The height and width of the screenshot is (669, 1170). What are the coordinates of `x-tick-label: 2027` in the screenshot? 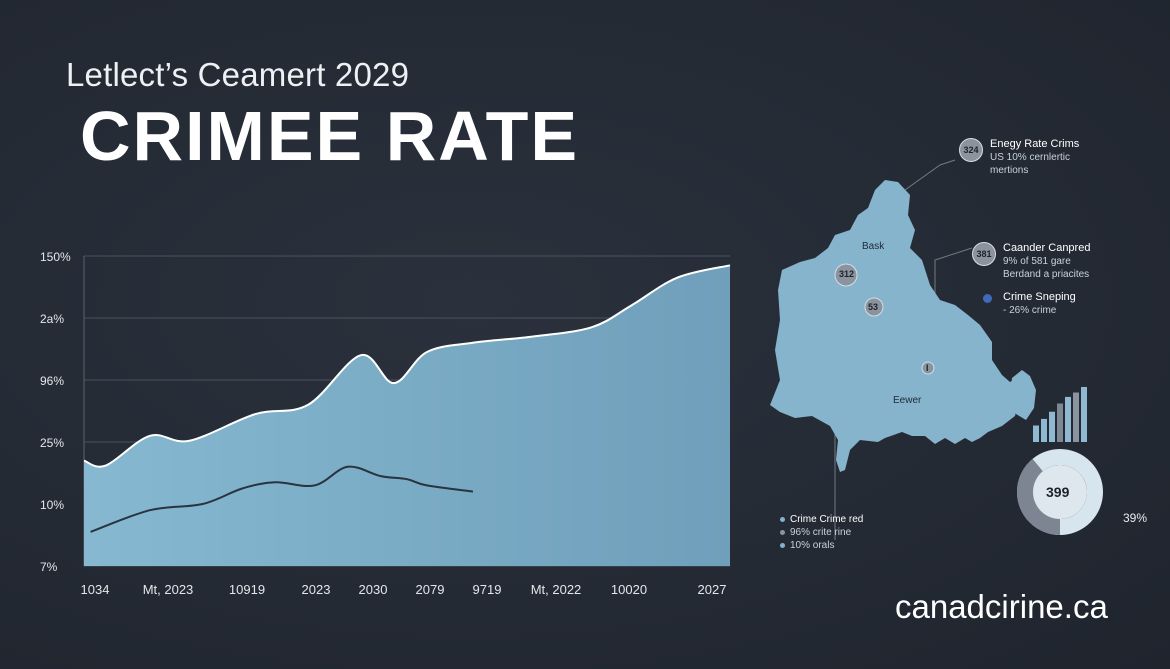 It's located at (712, 589).